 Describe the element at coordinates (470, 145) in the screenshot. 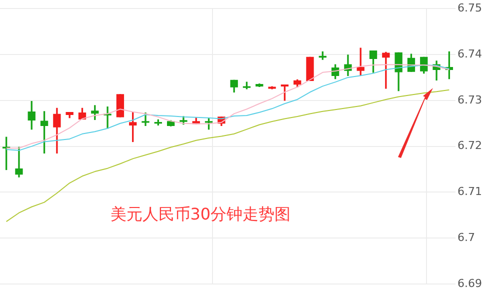

I see `y-tick-label: 6.72` at that location.